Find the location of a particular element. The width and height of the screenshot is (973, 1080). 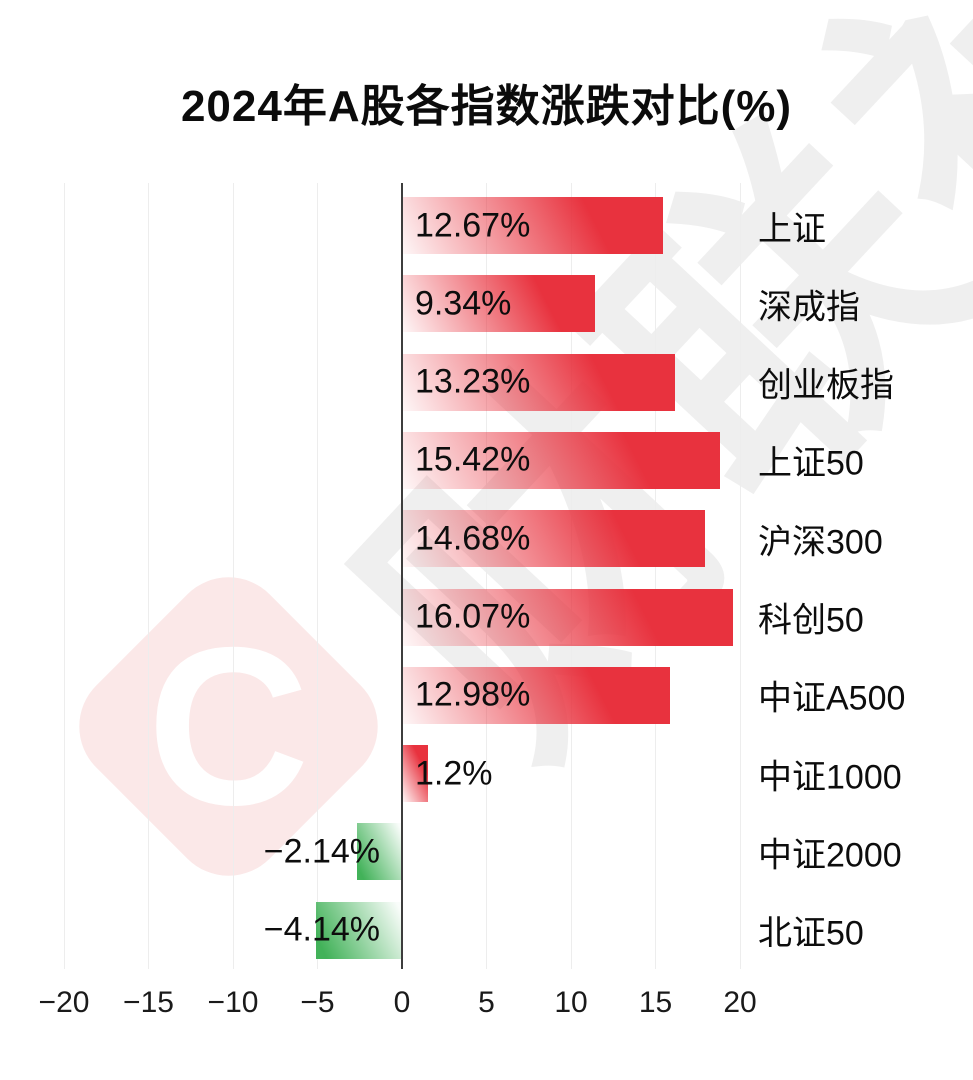

value-label: −4.14% is located at coordinates (321, 929).